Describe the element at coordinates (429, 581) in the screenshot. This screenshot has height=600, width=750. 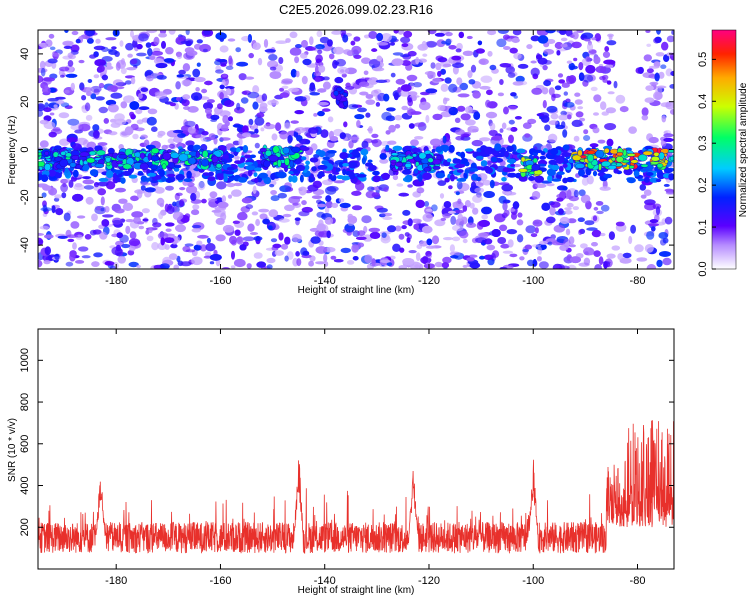
I see `snr-x-tick-label: -120` at that location.